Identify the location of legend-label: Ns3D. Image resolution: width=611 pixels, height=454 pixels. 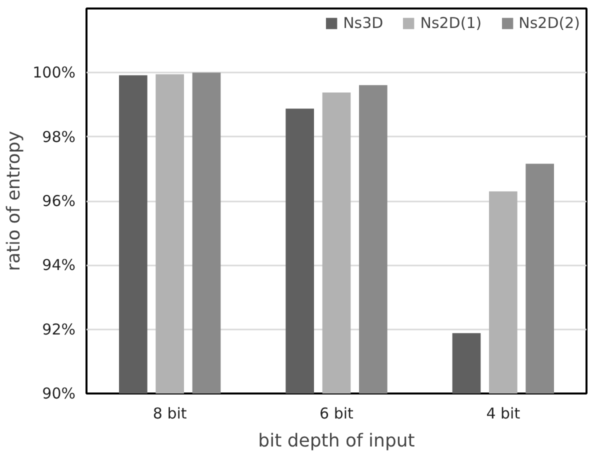
(363, 23).